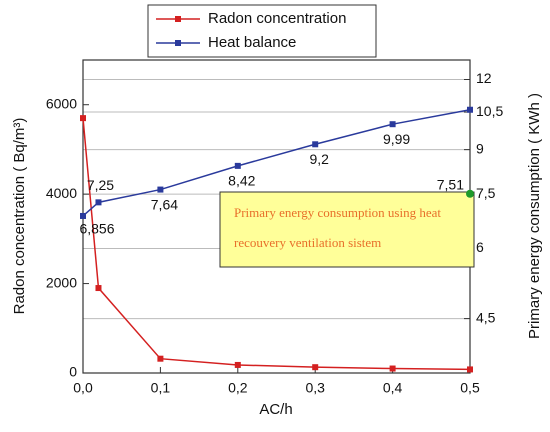  What do you see at coordinates (61, 103) in the screenshot?
I see `y-tick-label: 6000` at bounding box center [61, 103].